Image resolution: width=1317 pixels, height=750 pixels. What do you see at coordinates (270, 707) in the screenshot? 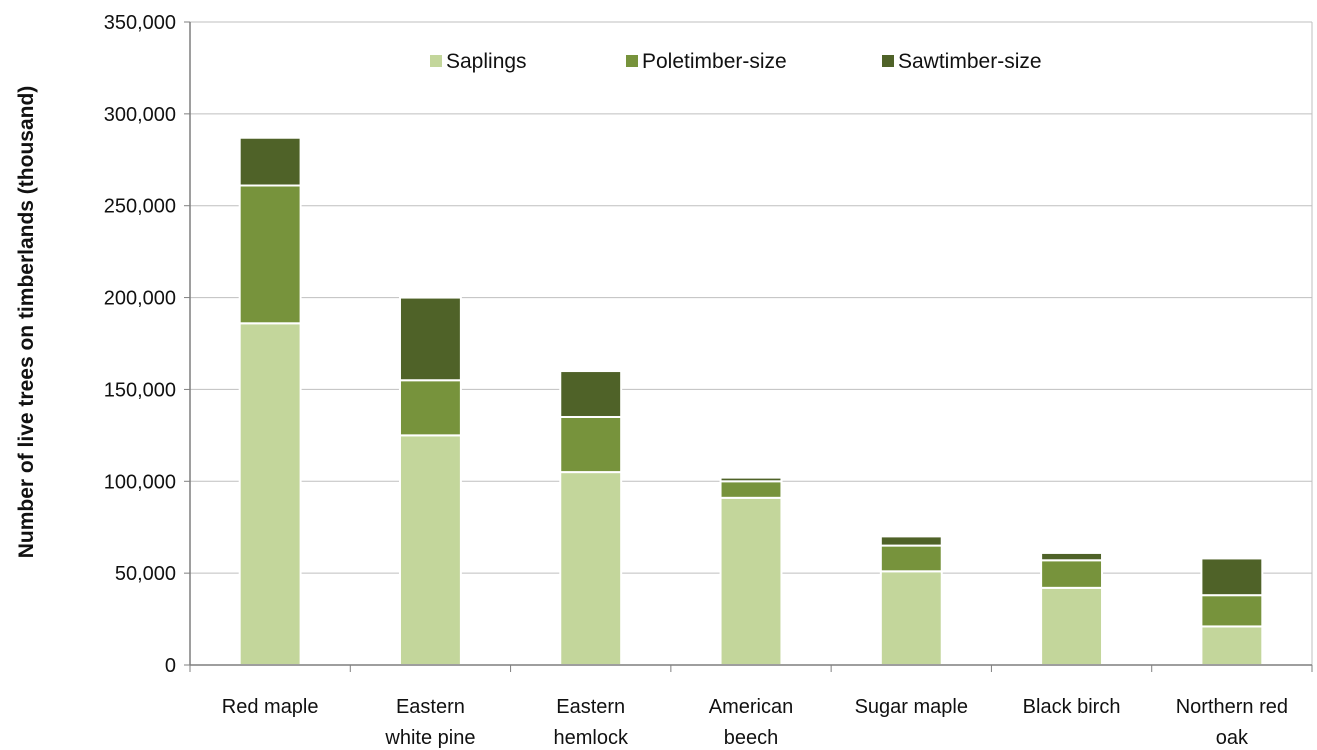
I see `x-tick-label: Red maple` at bounding box center [270, 707].